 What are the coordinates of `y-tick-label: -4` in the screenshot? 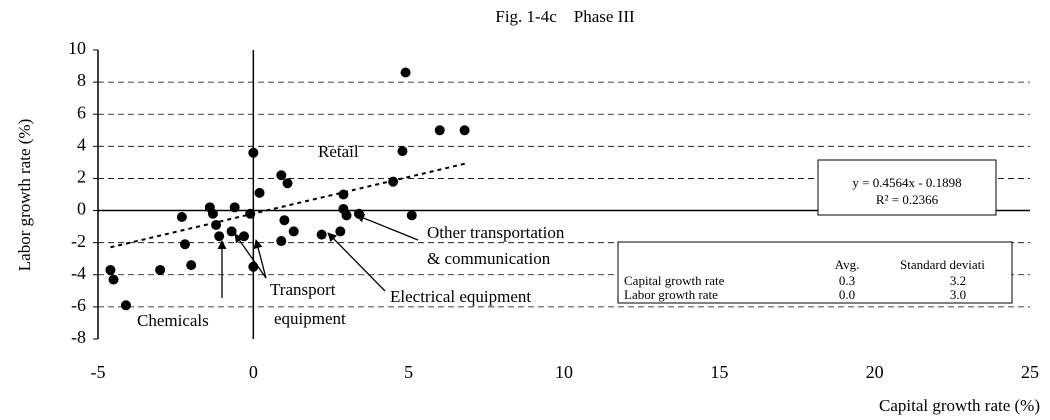 It's located at (78, 273).